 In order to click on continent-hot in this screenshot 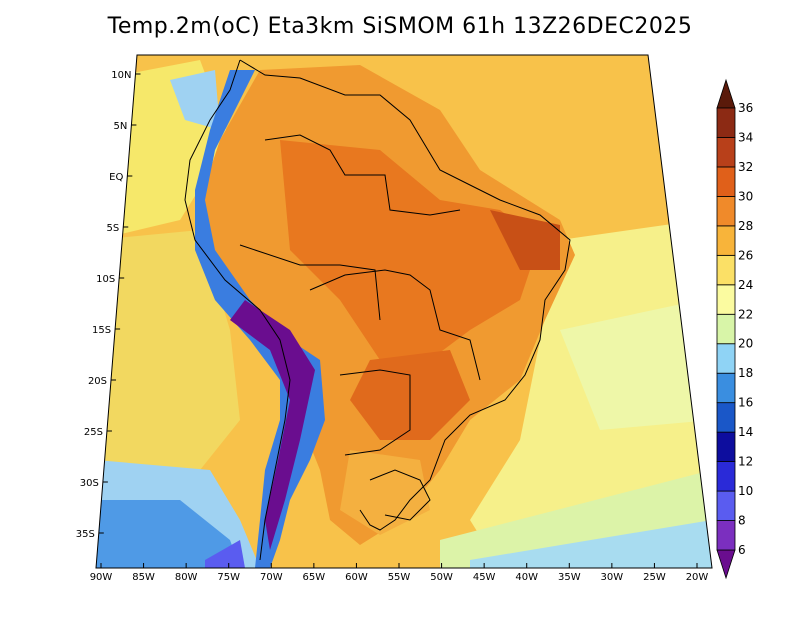, I will do `click(410, 250)`.